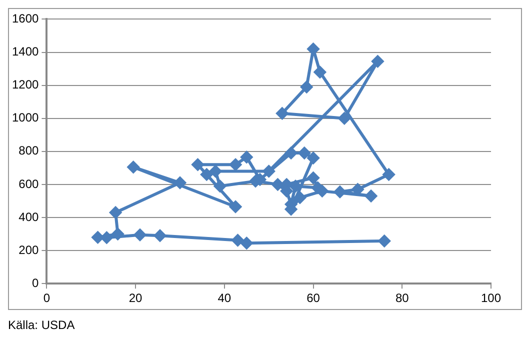 The width and height of the screenshot is (530, 349). Describe the element at coordinates (36, 283) in the screenshot. I see `y-tick-label: 0` at that location.